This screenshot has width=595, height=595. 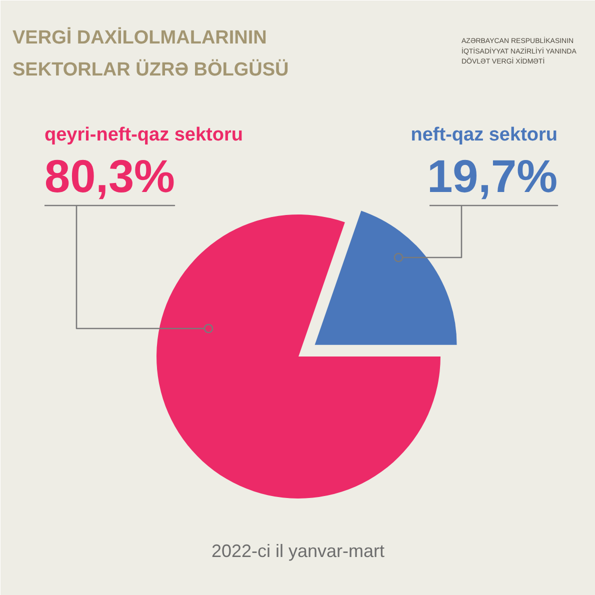 What do you see at coordinates (484, 135) in the screenshot?
I see `slice-label: neft-qaz sektoru` at bounding box center [484, 135].